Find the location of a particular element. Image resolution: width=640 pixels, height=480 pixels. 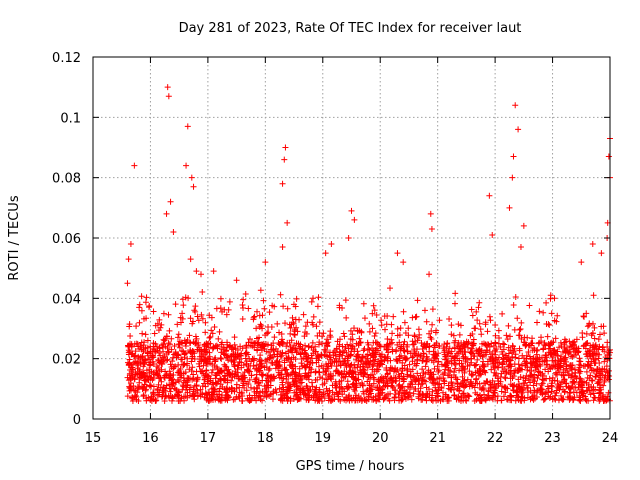

y-tick-label: 0.02 is located at coordinates (66, 360).